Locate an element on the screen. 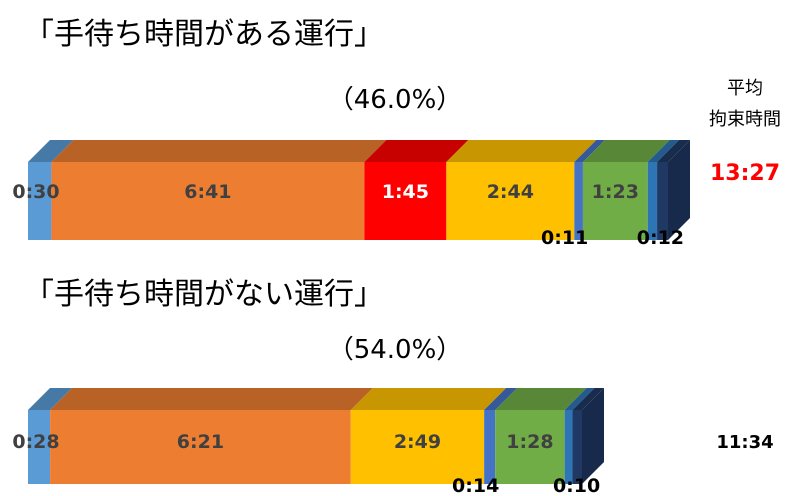 This screenshot has width=811, height=496. segment-label: 0:28 is located at coordinates (35, 442).